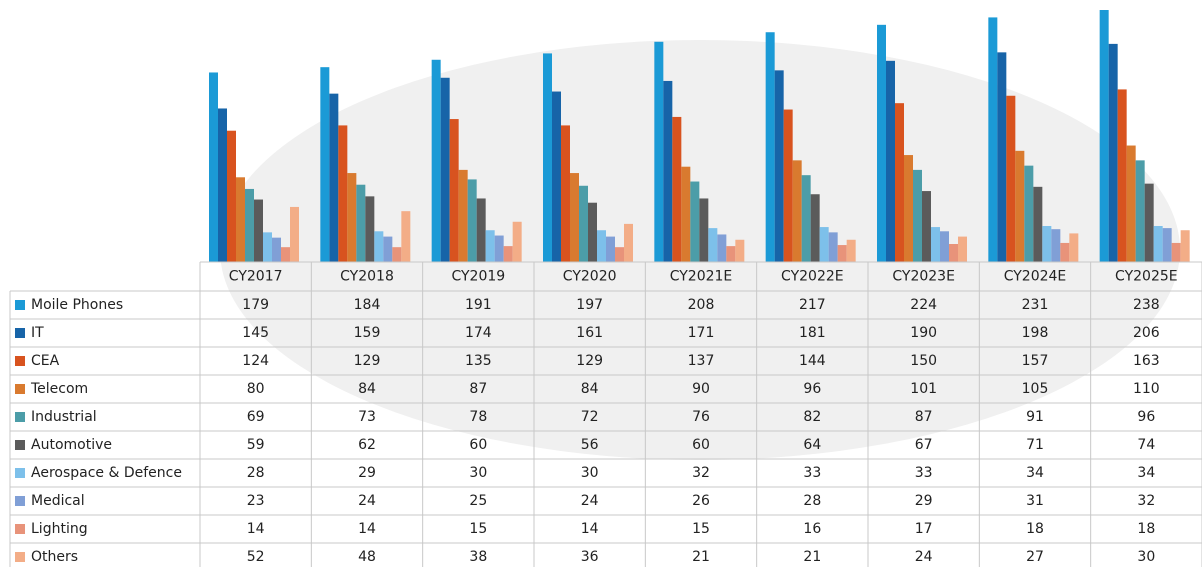 The height and width of the screenshot is (567, 1202). What do you see at coordinates (367, 333) in the screenshot?
I see `table-value: 159` at bounding box center [367, 333].